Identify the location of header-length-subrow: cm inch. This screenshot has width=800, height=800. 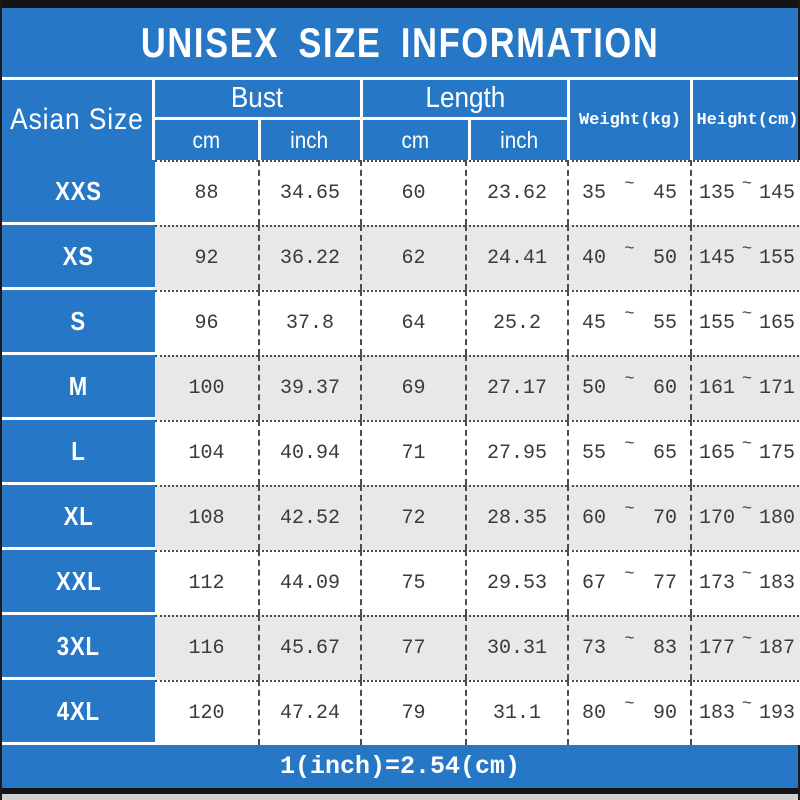
(465, 140).